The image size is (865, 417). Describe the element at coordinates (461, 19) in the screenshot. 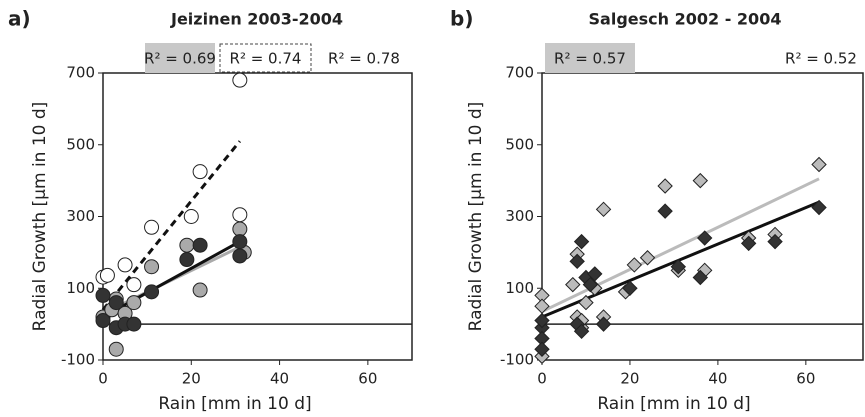

I see `panel-label: b)` at that location.